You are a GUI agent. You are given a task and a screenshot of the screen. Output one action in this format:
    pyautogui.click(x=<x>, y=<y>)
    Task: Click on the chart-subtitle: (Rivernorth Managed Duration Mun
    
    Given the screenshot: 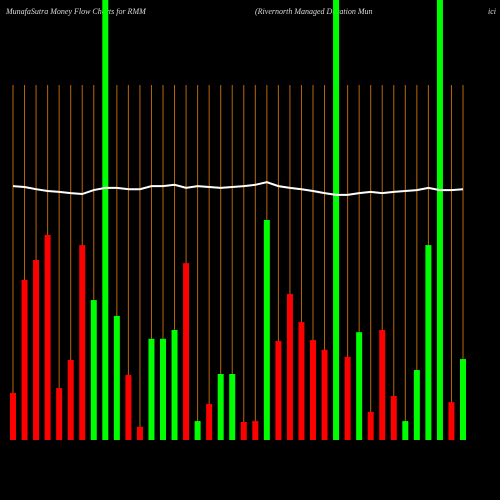 What is the action you would take?
    pyautogui.click(x=314, y=11)
    